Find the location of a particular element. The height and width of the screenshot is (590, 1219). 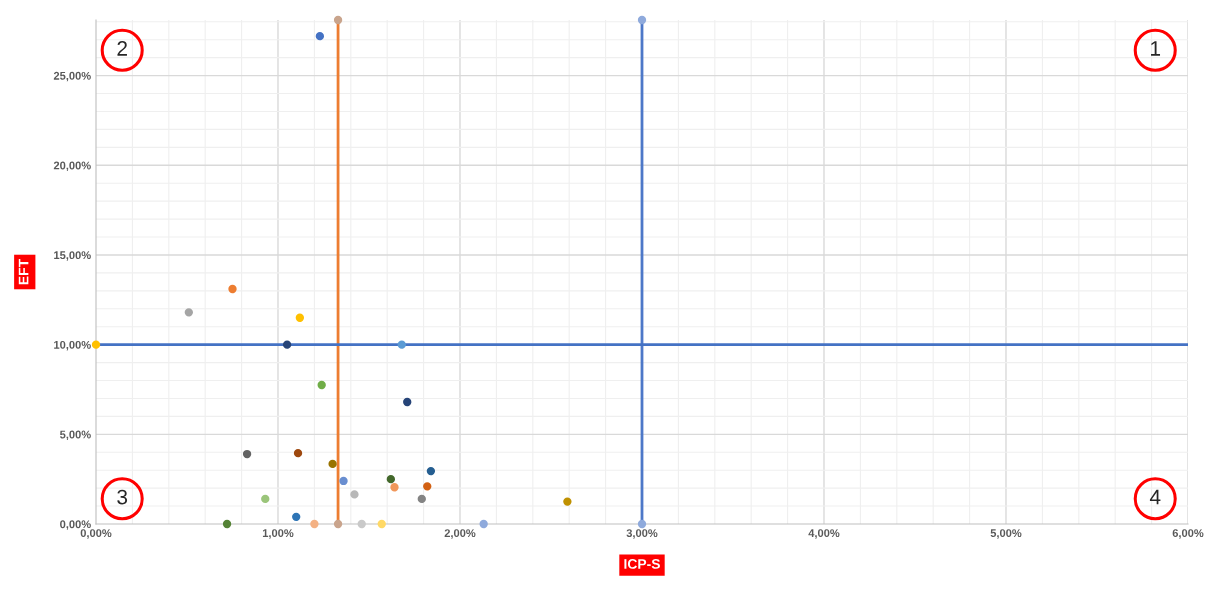

annotation: 2 is located at coordinates (122, 48).